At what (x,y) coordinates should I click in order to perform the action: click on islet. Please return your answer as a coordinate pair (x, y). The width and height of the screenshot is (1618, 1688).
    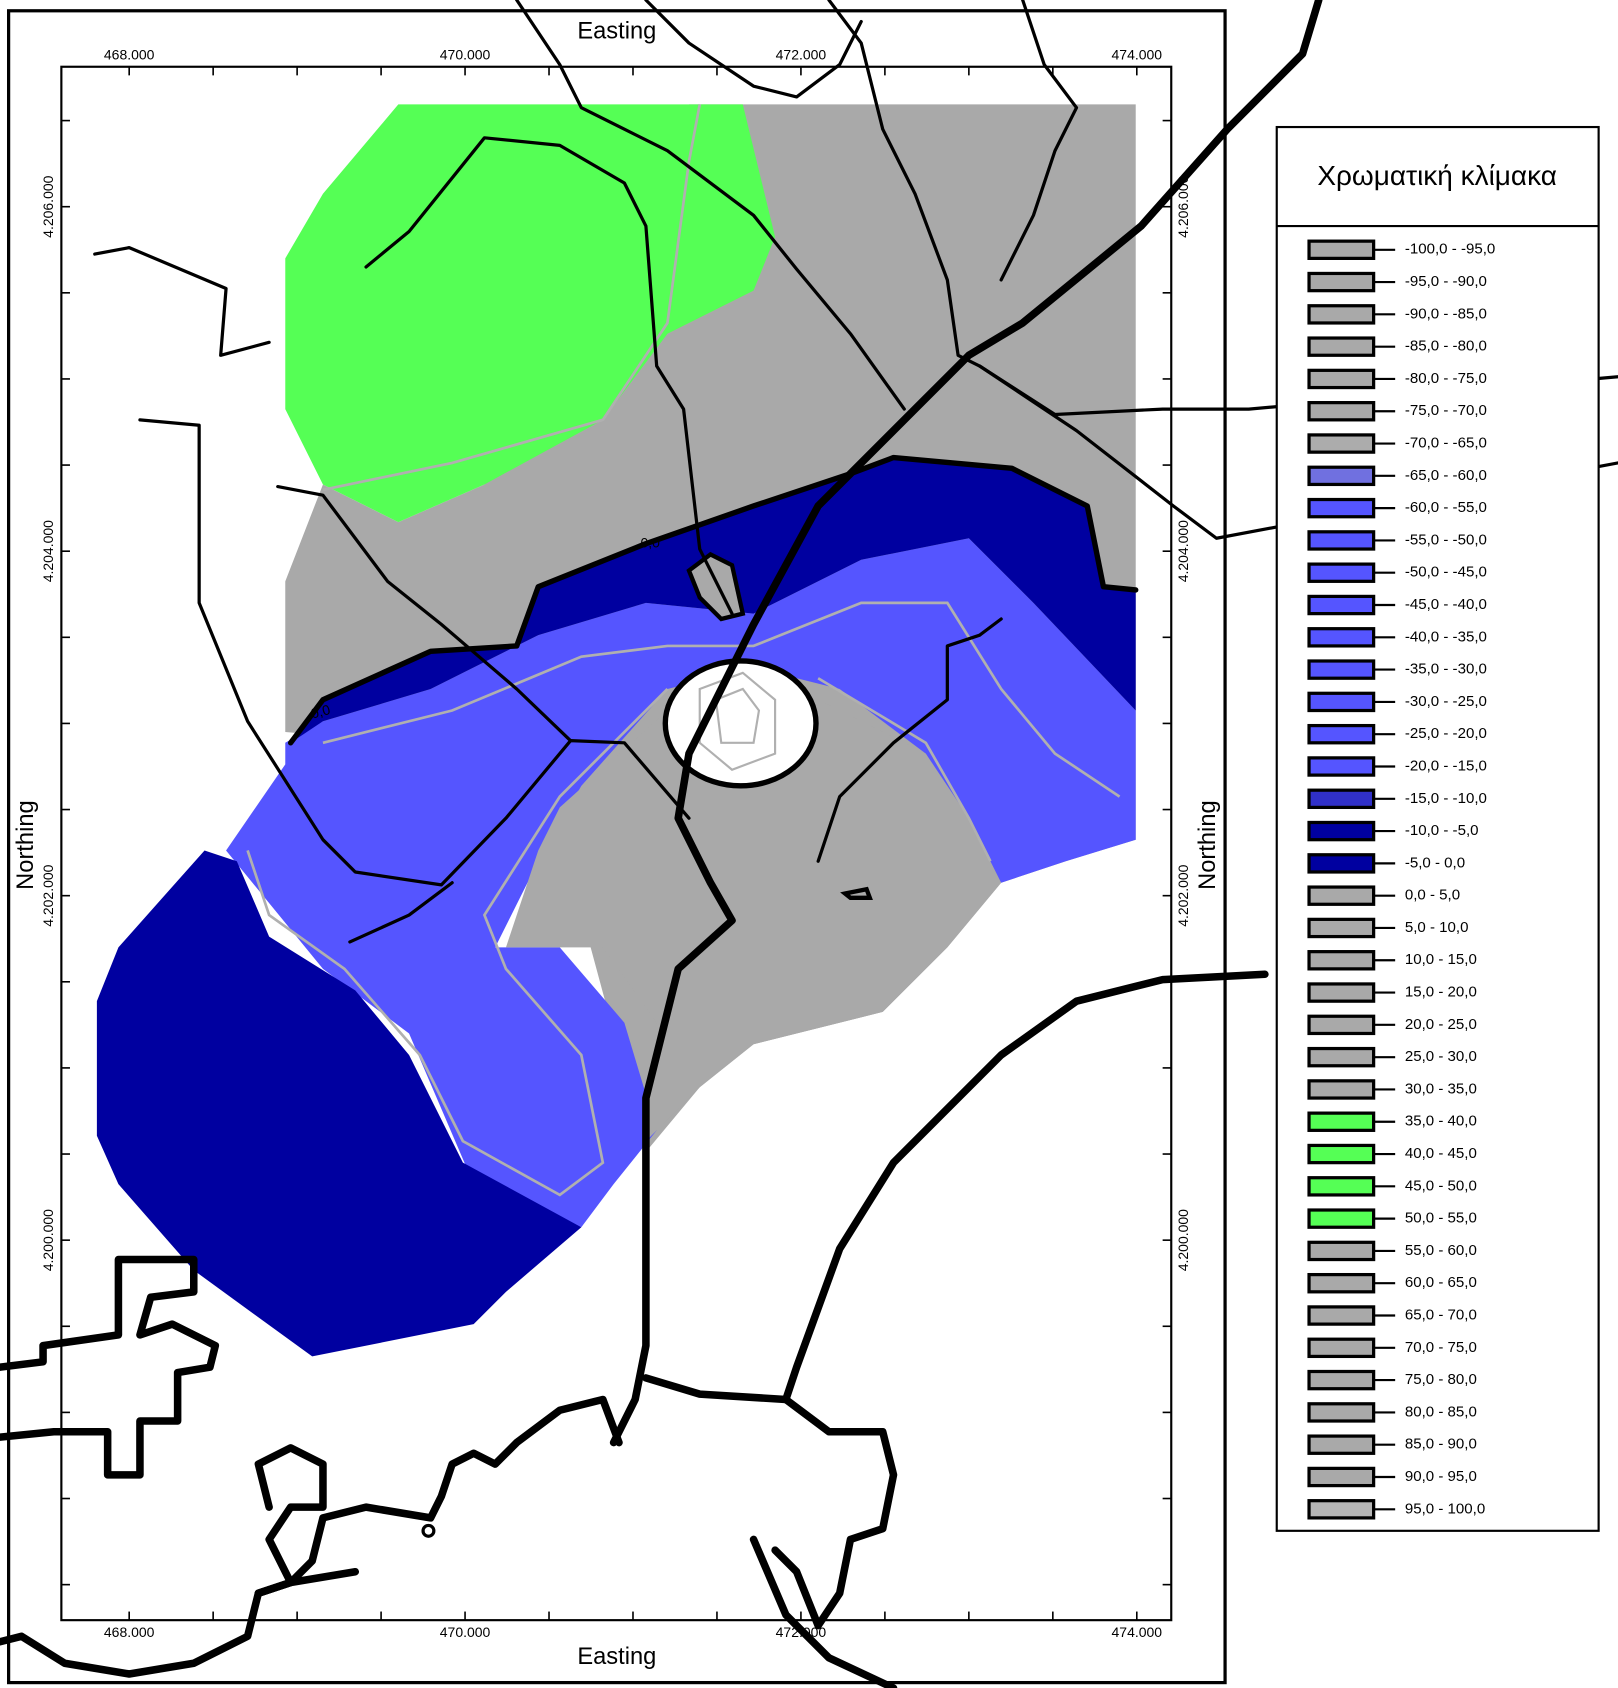
    Looking at the image, I should click on (428, 1530).